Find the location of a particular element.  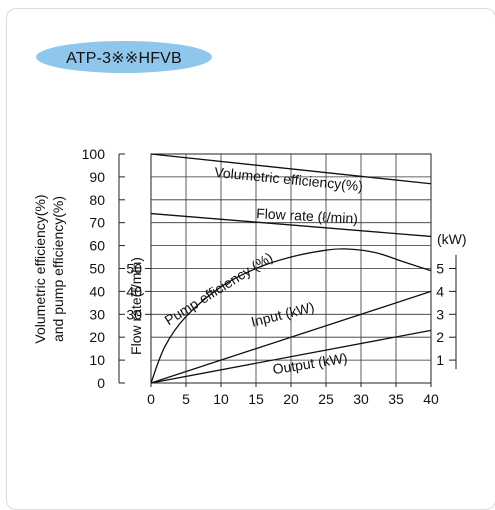

power-tick-label: 1 is located at coordinates (440, 360).